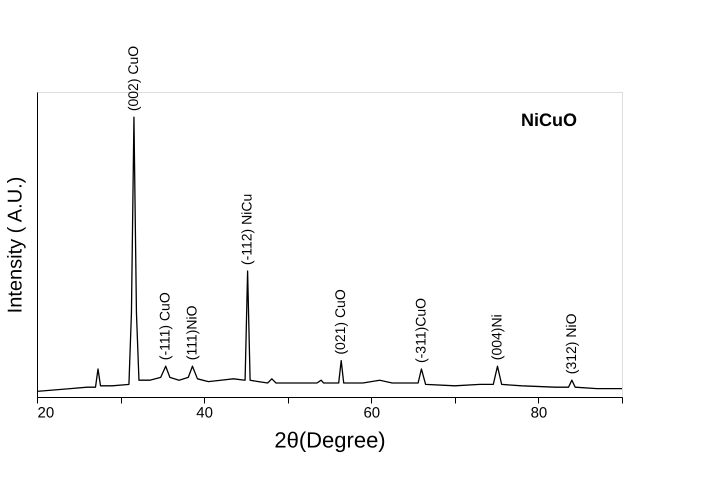 The image size is (716, 482). Describe the element at coordinates (15, 245) in the screenshot. I see `y-axis-title: Intensity ( A.U.)` at that location.